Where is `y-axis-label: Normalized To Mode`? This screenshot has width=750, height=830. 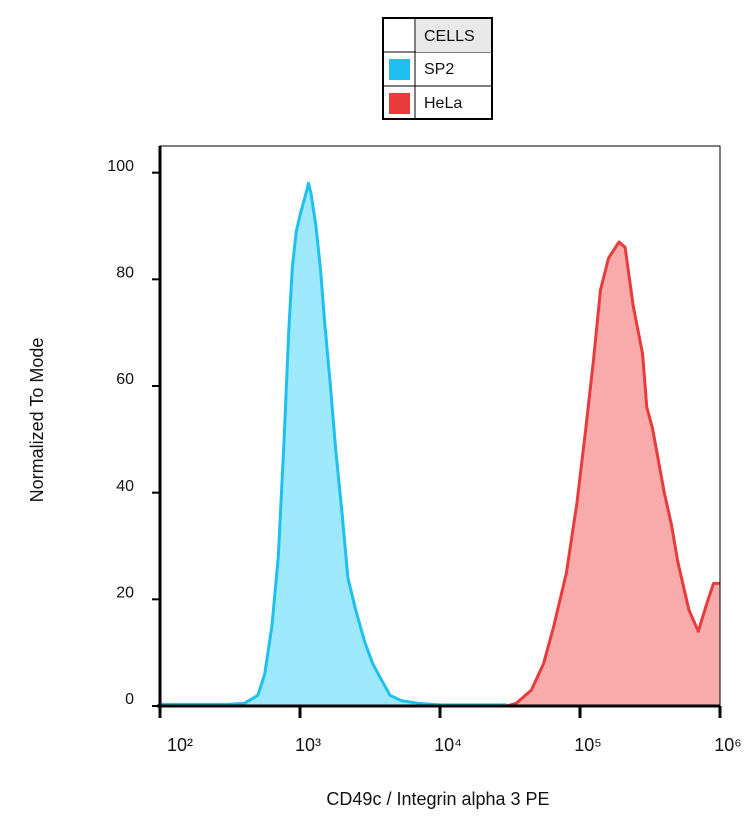
y-axis-label: Normalized To Mode is located at coordinates (37, 420).